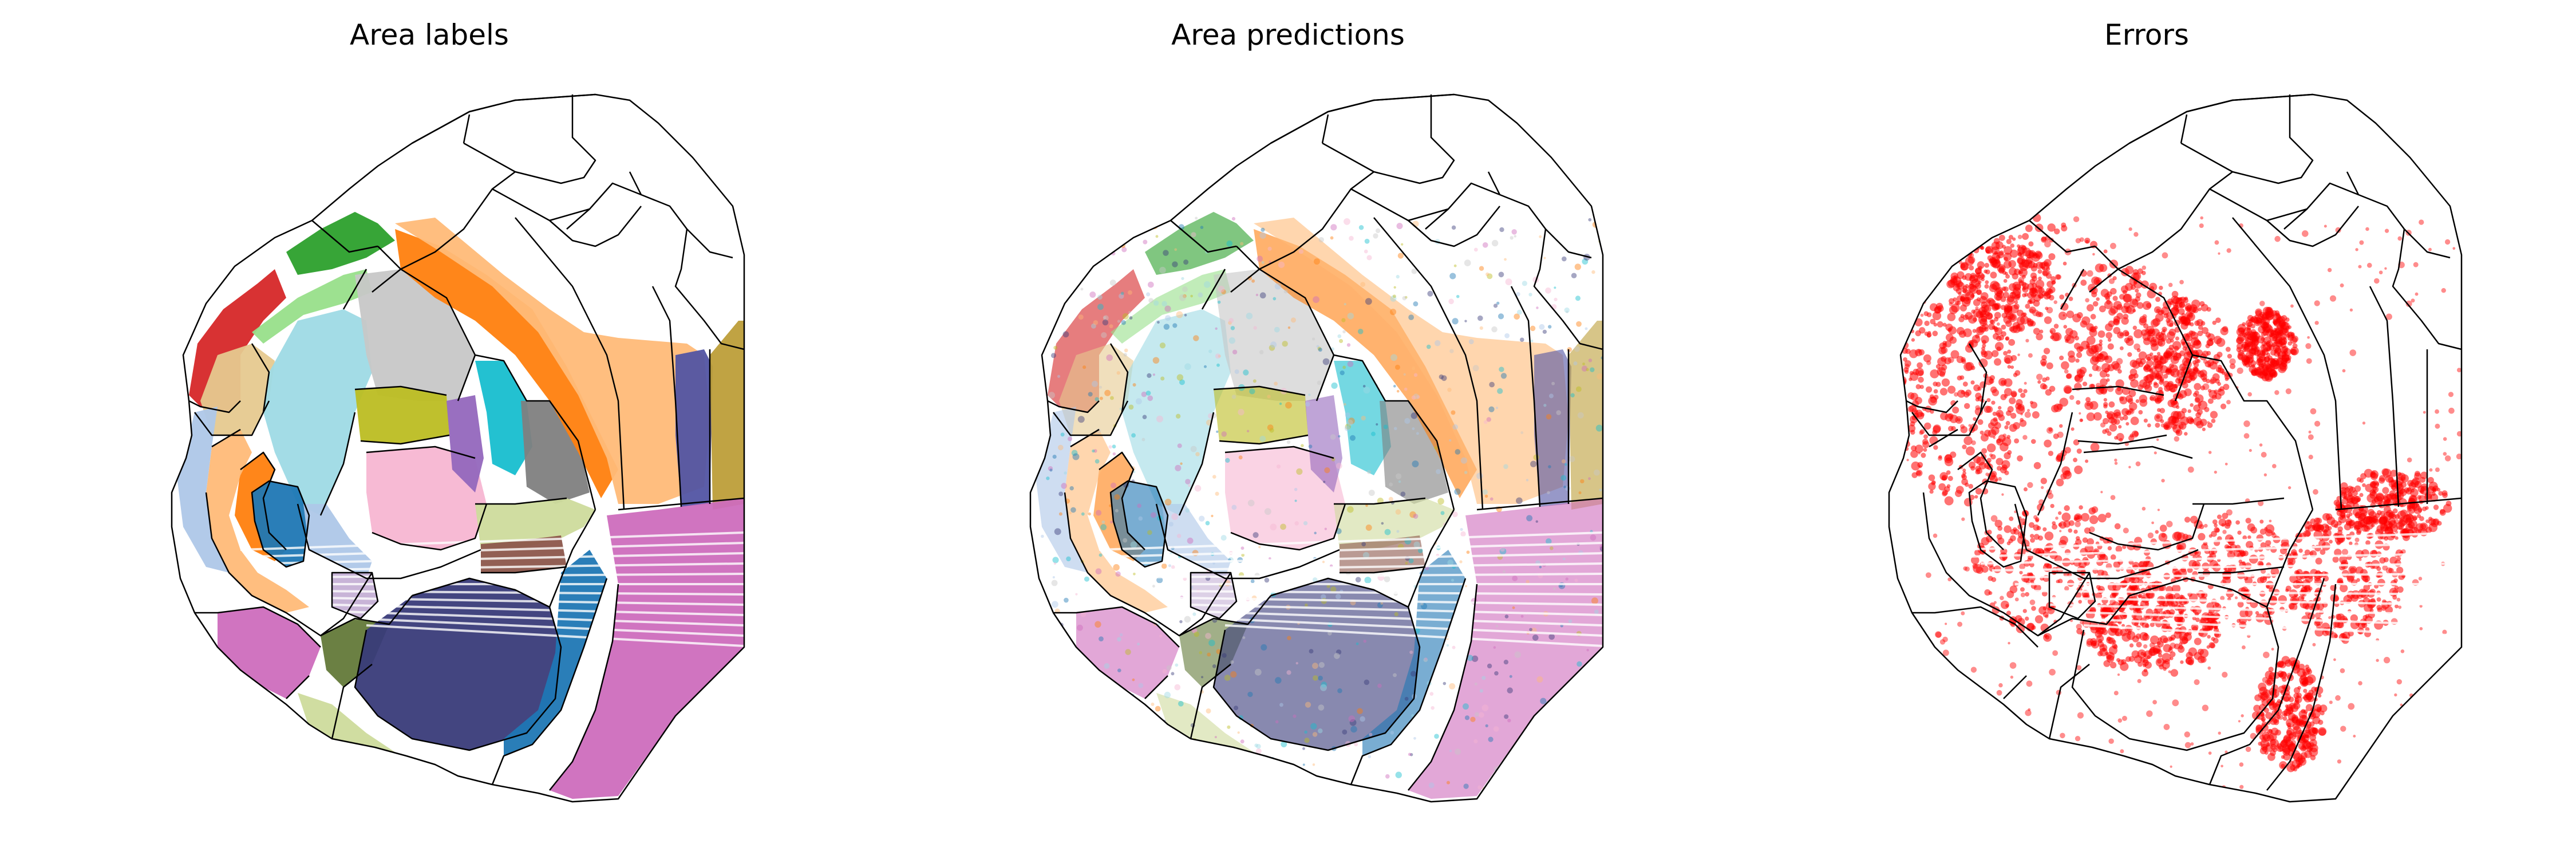 This screenshot has height=859, width=2576. I want to click on panel-title: Area predictions, so click(1288, 35).